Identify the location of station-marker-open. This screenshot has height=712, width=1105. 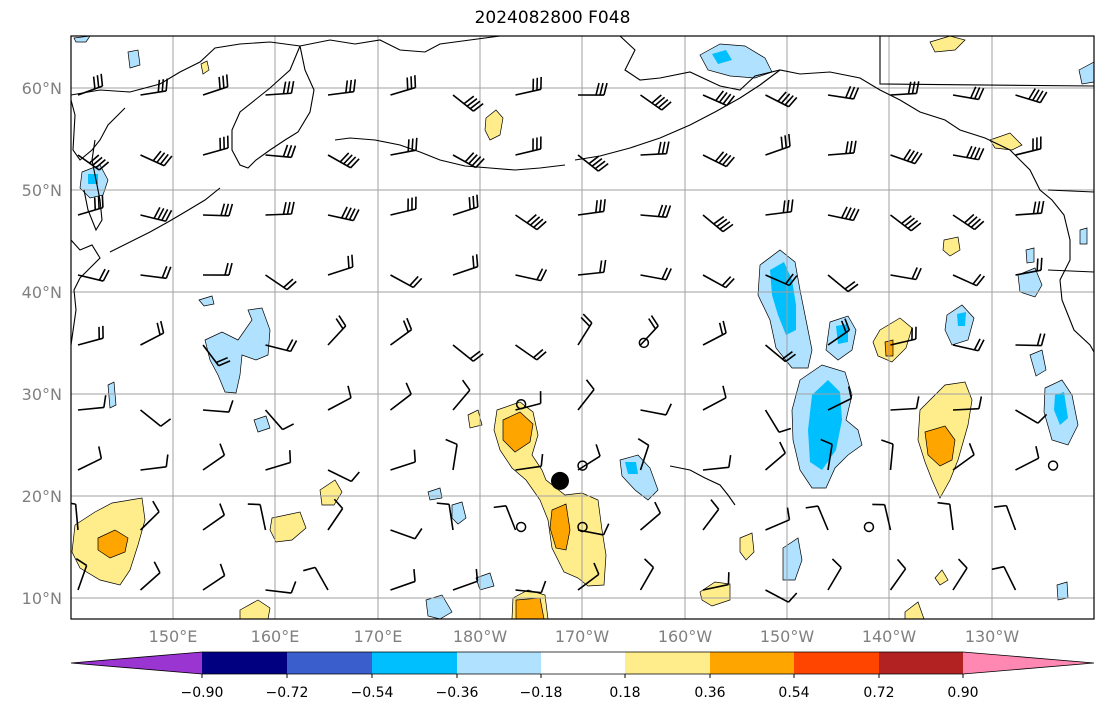
(582, 527).